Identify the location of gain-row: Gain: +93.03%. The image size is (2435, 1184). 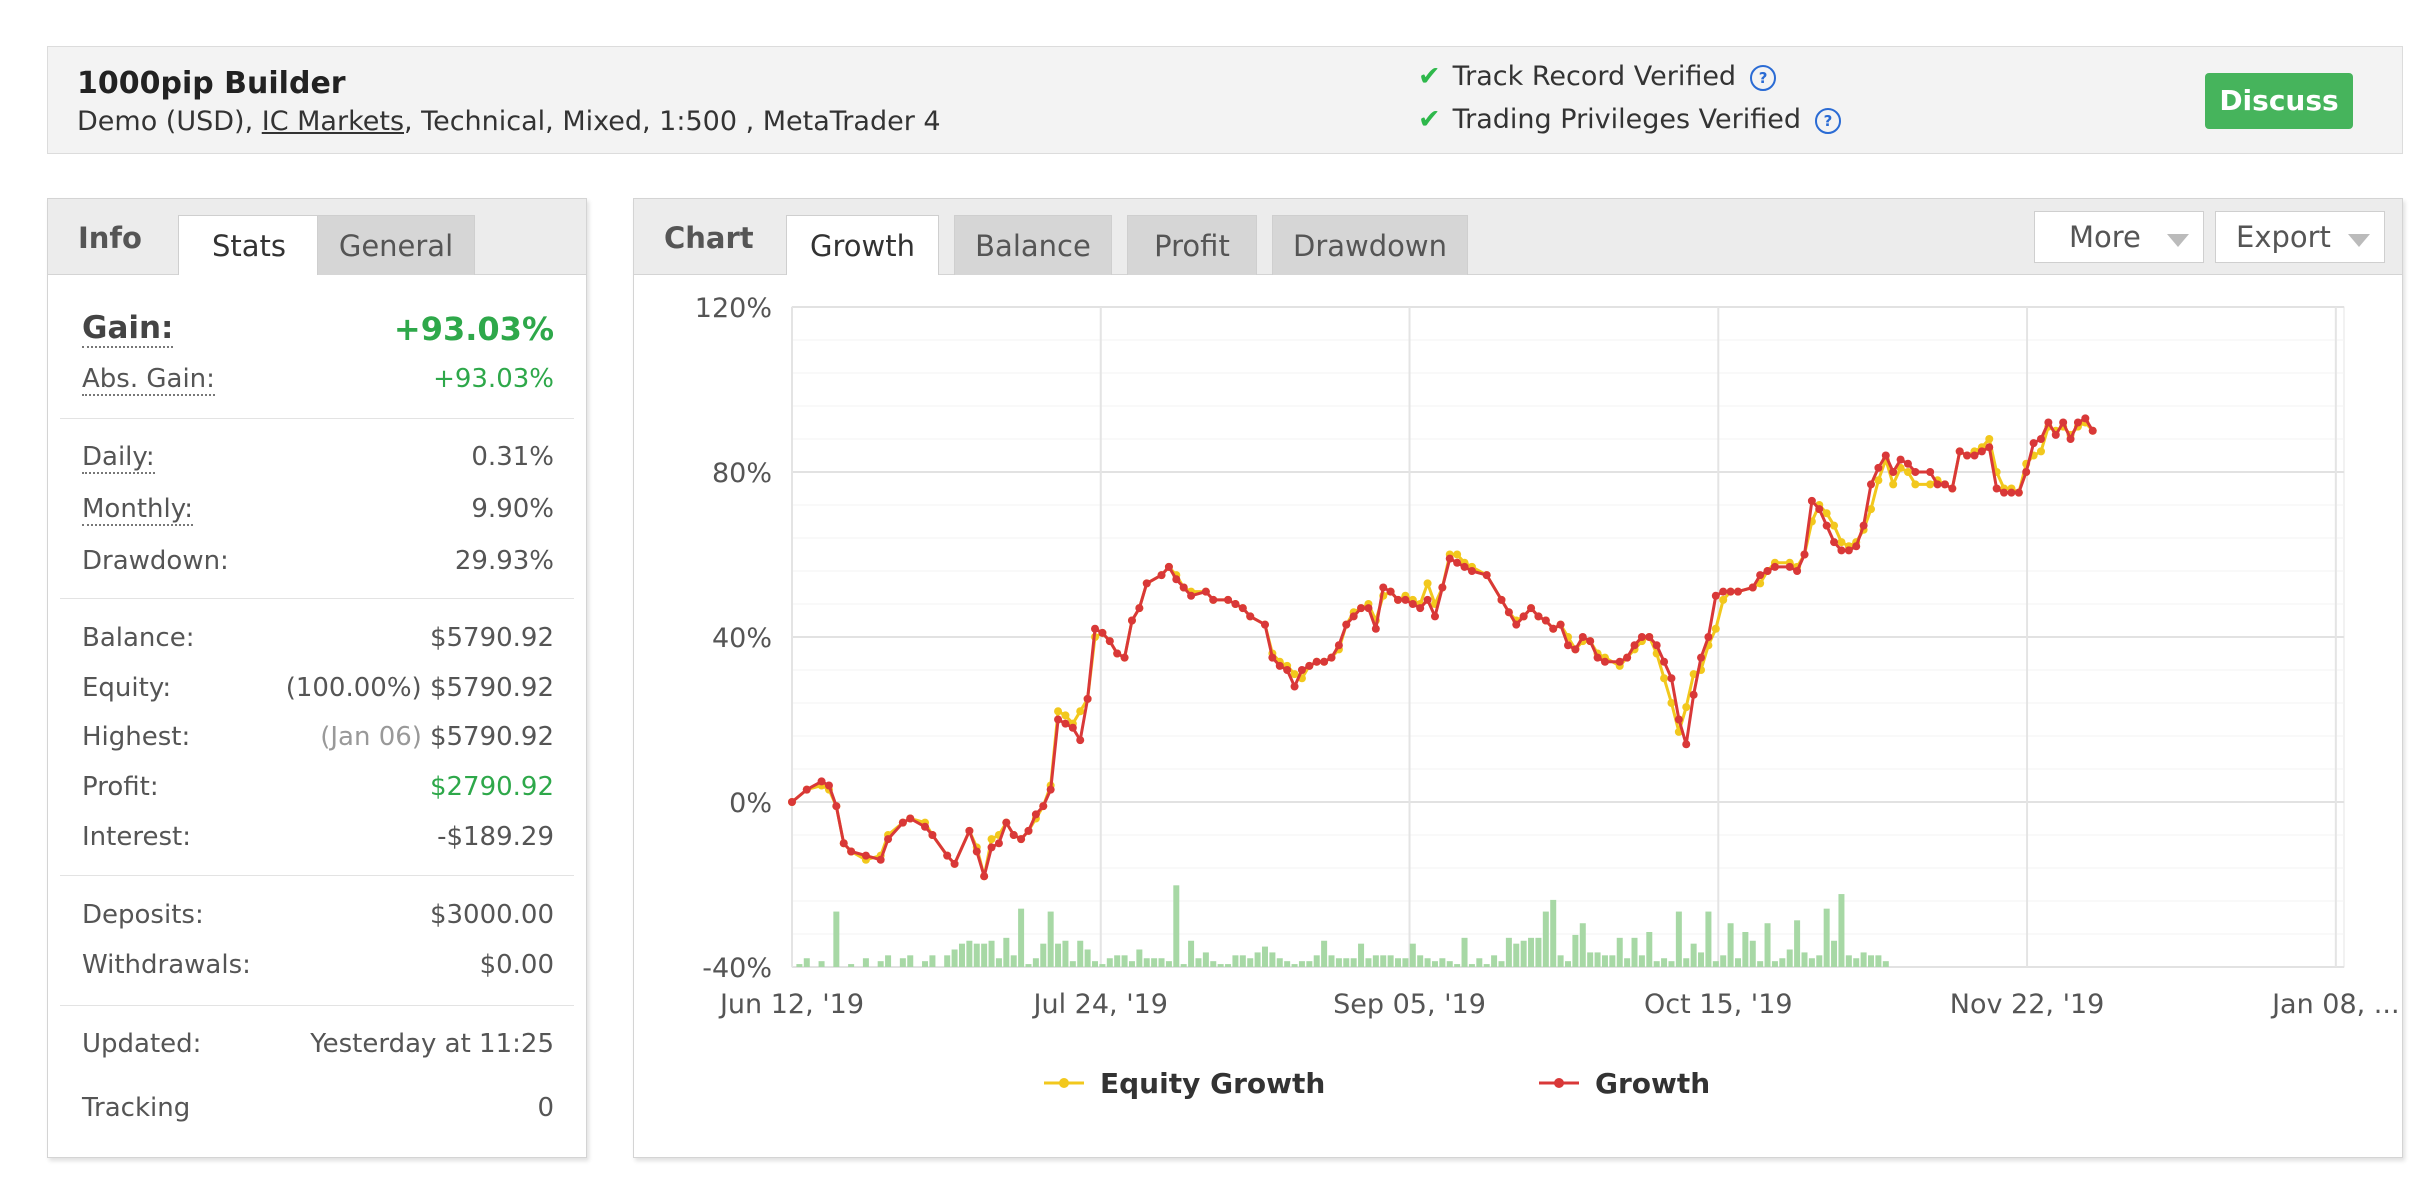
(318, 332).